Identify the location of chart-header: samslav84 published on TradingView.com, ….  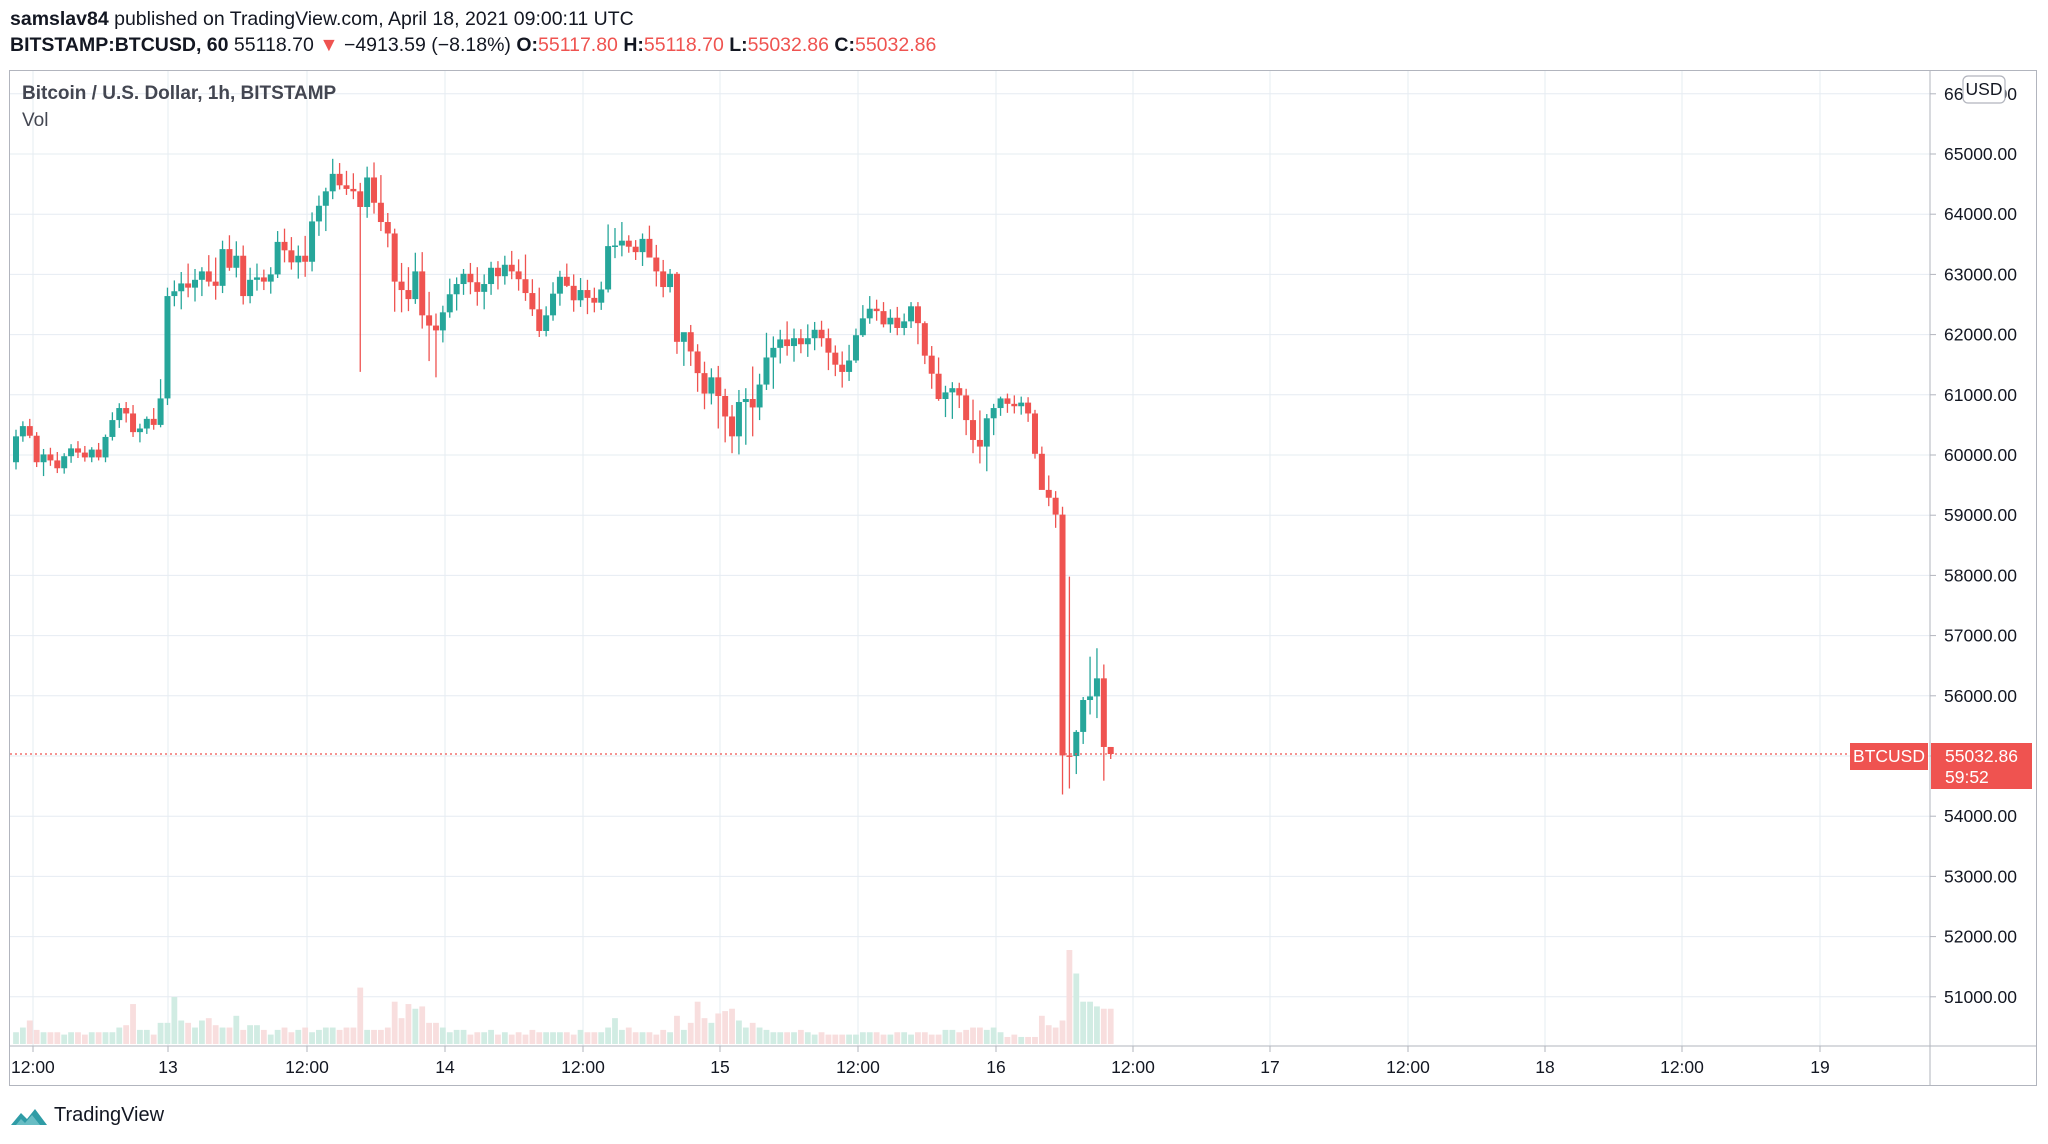
(1020, 32).